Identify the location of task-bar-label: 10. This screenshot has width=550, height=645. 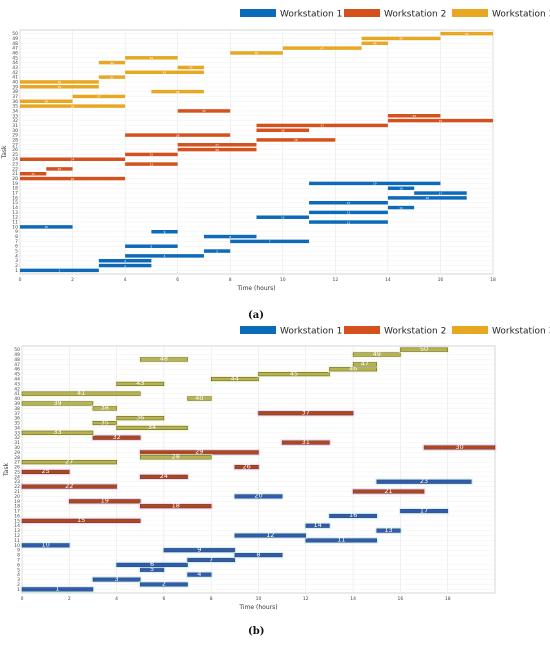
(46, 545).